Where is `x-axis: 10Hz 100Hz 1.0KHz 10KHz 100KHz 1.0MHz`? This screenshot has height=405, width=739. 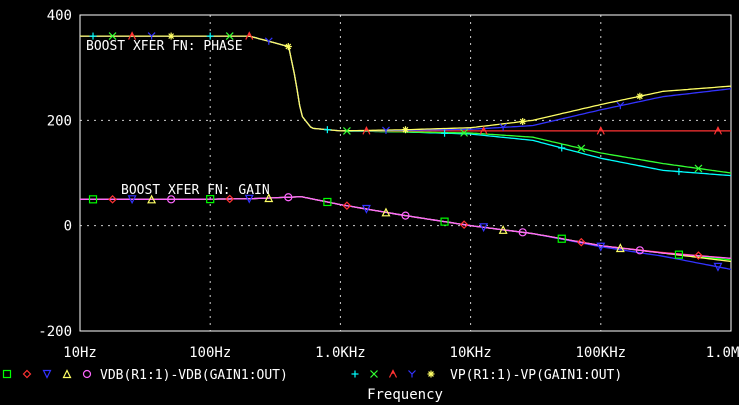 x-axis: 10Hz 100Hz 1.0KHz 10KHz 100KHz 1.0MHz is located at coordinates (401, 353).